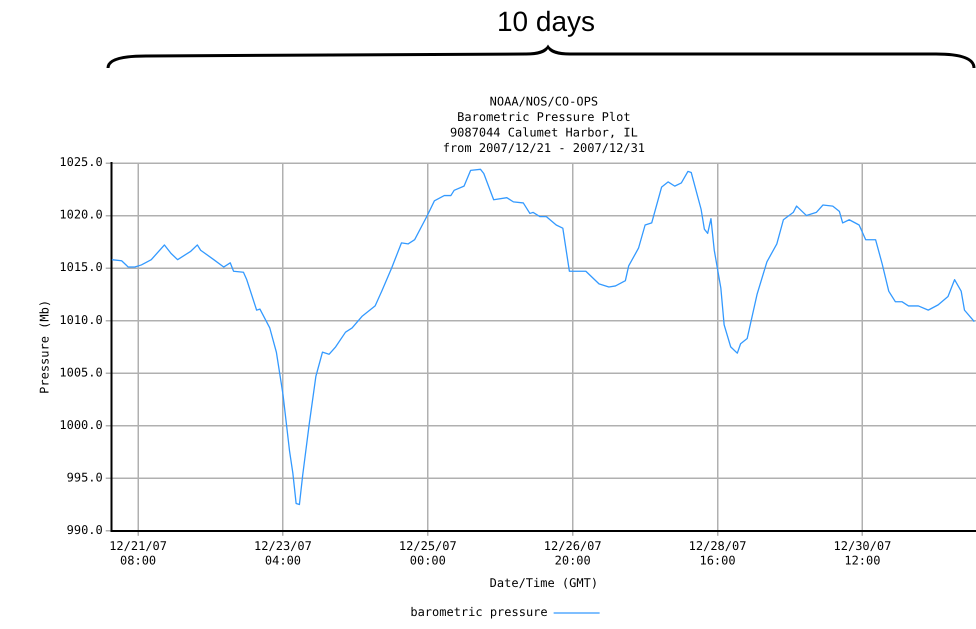 Image resolution: width=976 pixels, height=629 pixels. What do you see at coordinates (81, 425) in the screenshot?
I see `y-tick-label: 1000.0` at bounding box center [81, 425].